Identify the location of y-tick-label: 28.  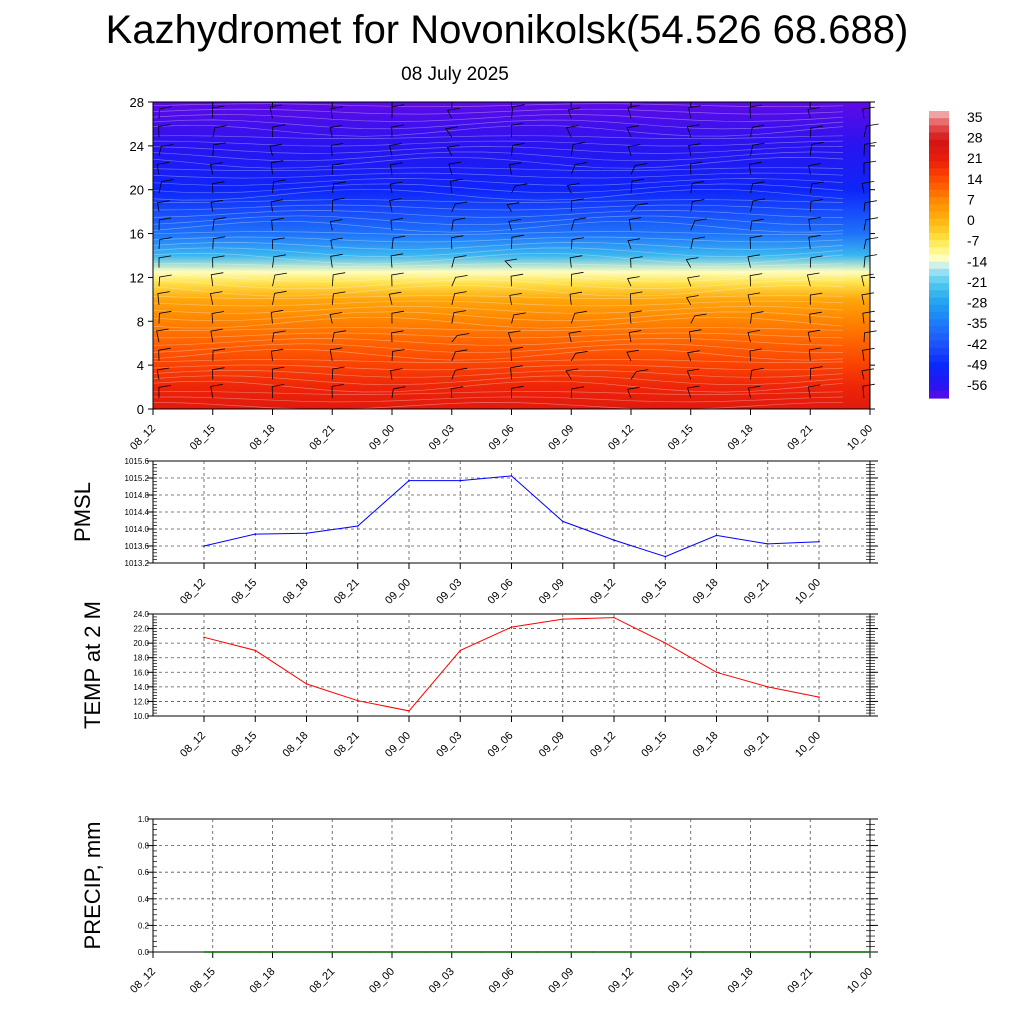
(137, 102).